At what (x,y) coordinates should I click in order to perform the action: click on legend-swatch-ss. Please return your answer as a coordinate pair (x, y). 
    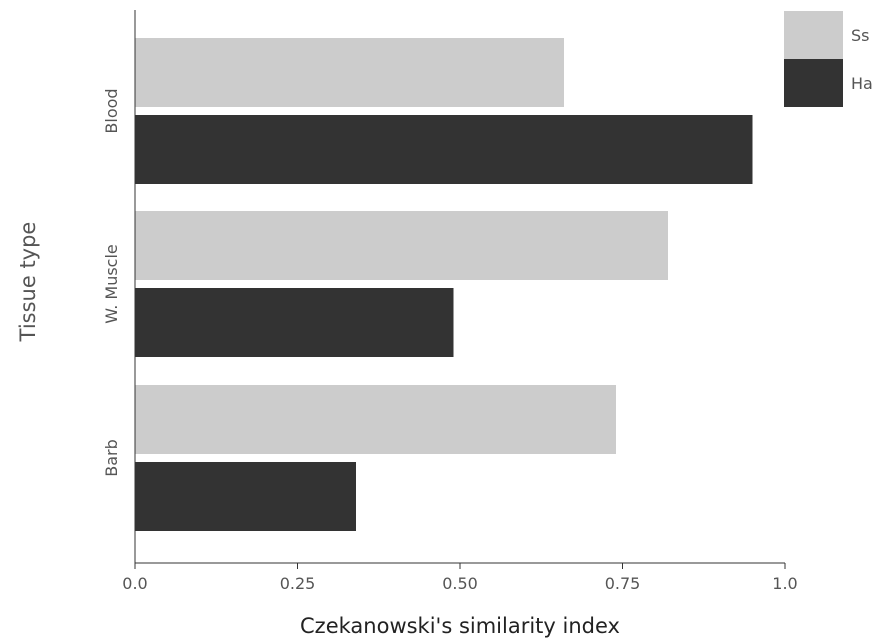
    Looking at the image, I should click on (813, 35).